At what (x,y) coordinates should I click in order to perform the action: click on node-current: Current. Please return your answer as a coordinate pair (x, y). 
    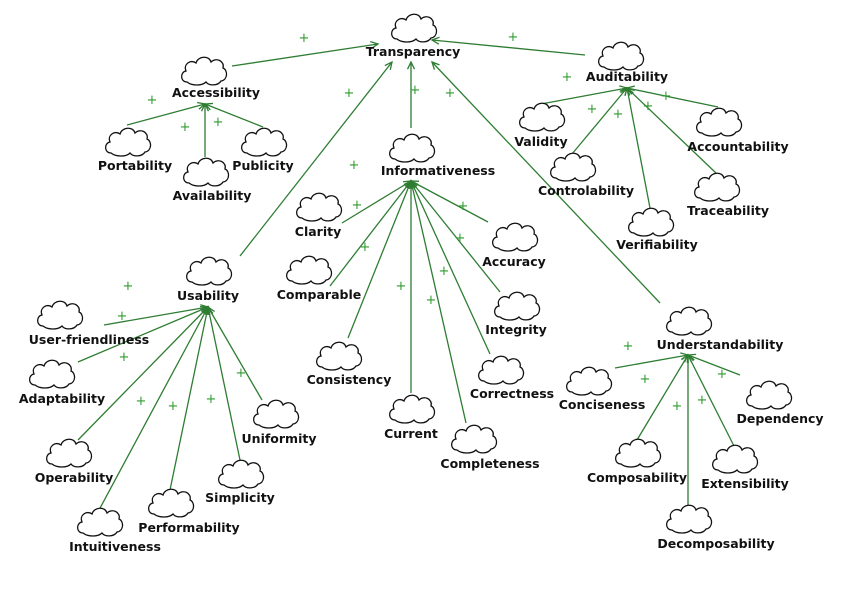
    Looking at the image, I should click on (411, 417).